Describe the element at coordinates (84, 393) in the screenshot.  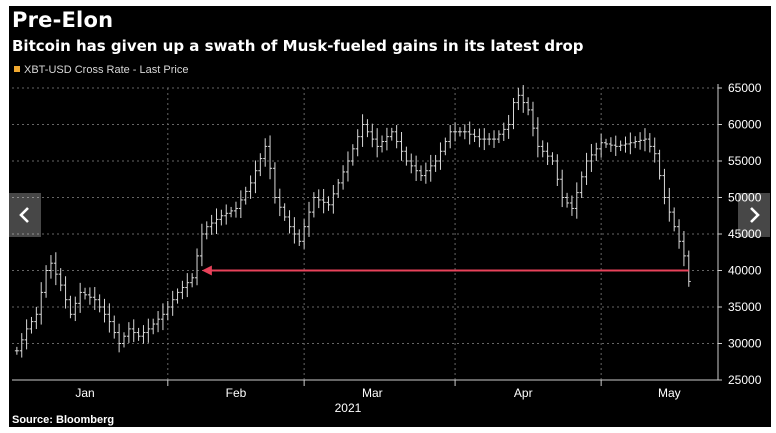
I see `x-tick-label: Jan` at that location.